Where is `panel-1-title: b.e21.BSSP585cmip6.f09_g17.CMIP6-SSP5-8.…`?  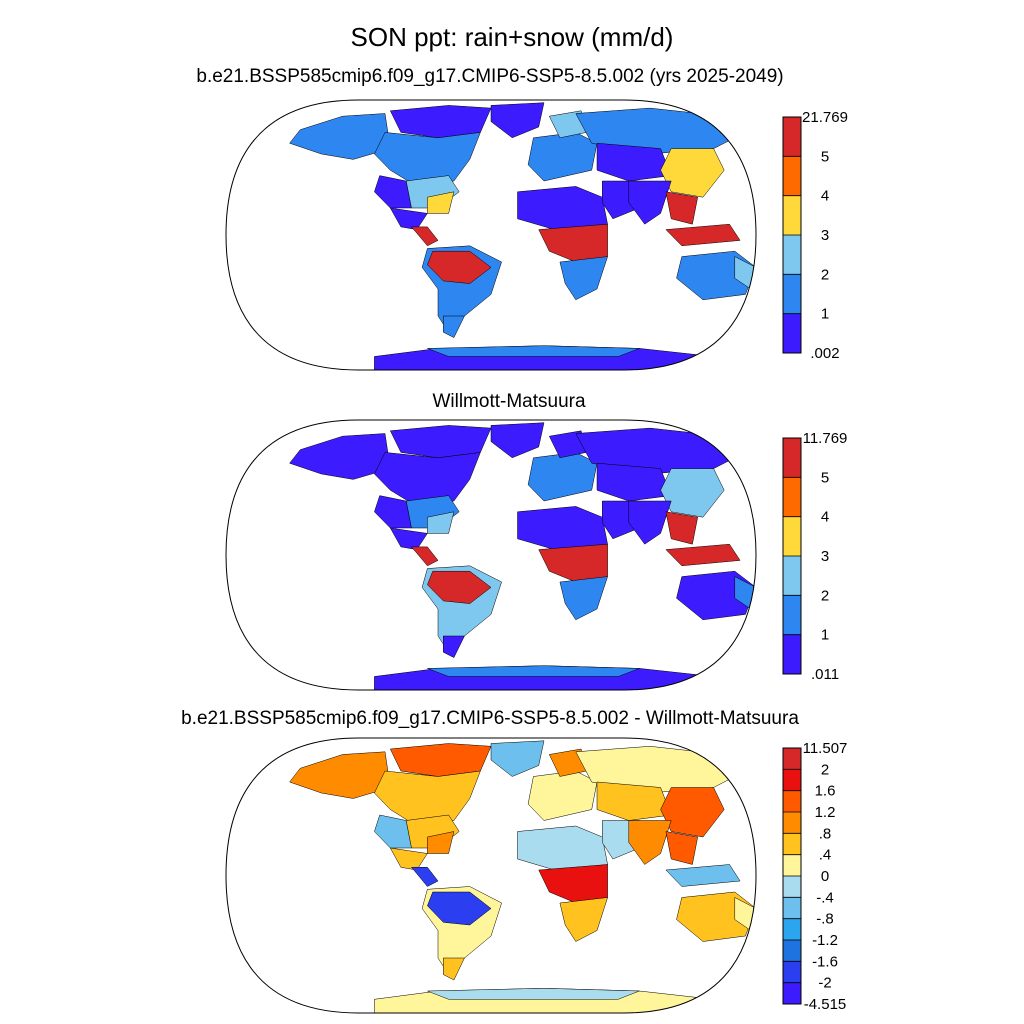 panel-1-title: b.e21.BSSP585cmip6.f09_g17.CMIP6-SSP5-8.… is located at coordinates (490, 76).